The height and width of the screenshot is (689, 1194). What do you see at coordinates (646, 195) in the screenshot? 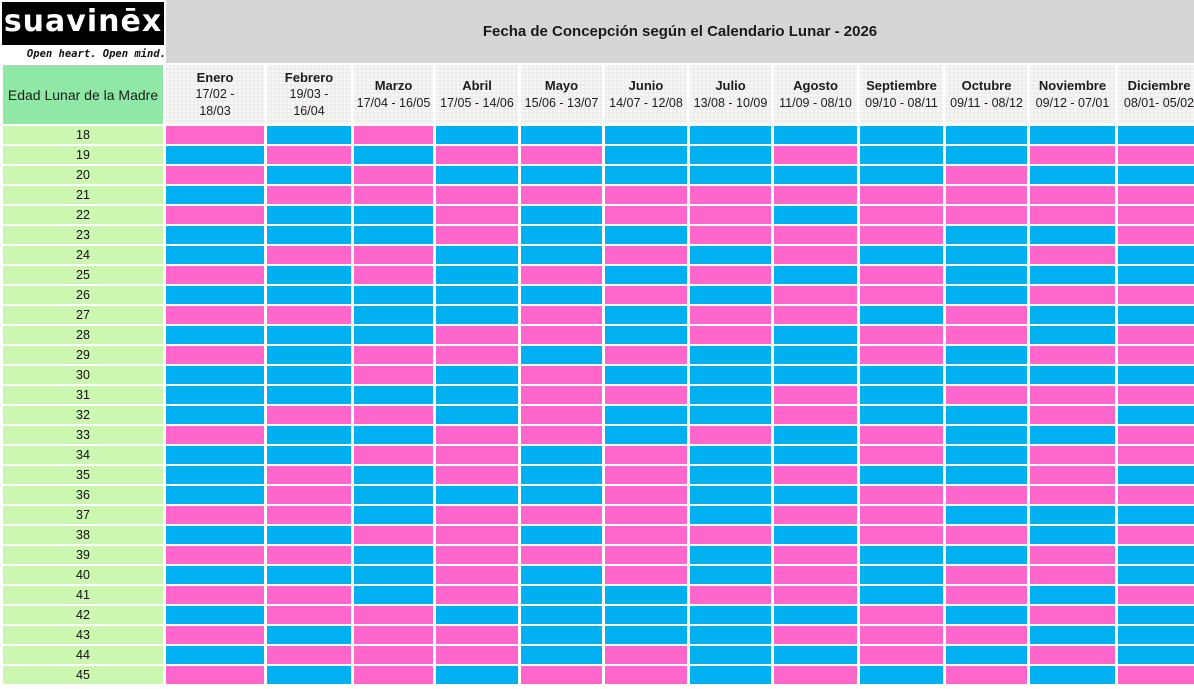
I see `cell-21-junio` at bounding box center [646, 195].